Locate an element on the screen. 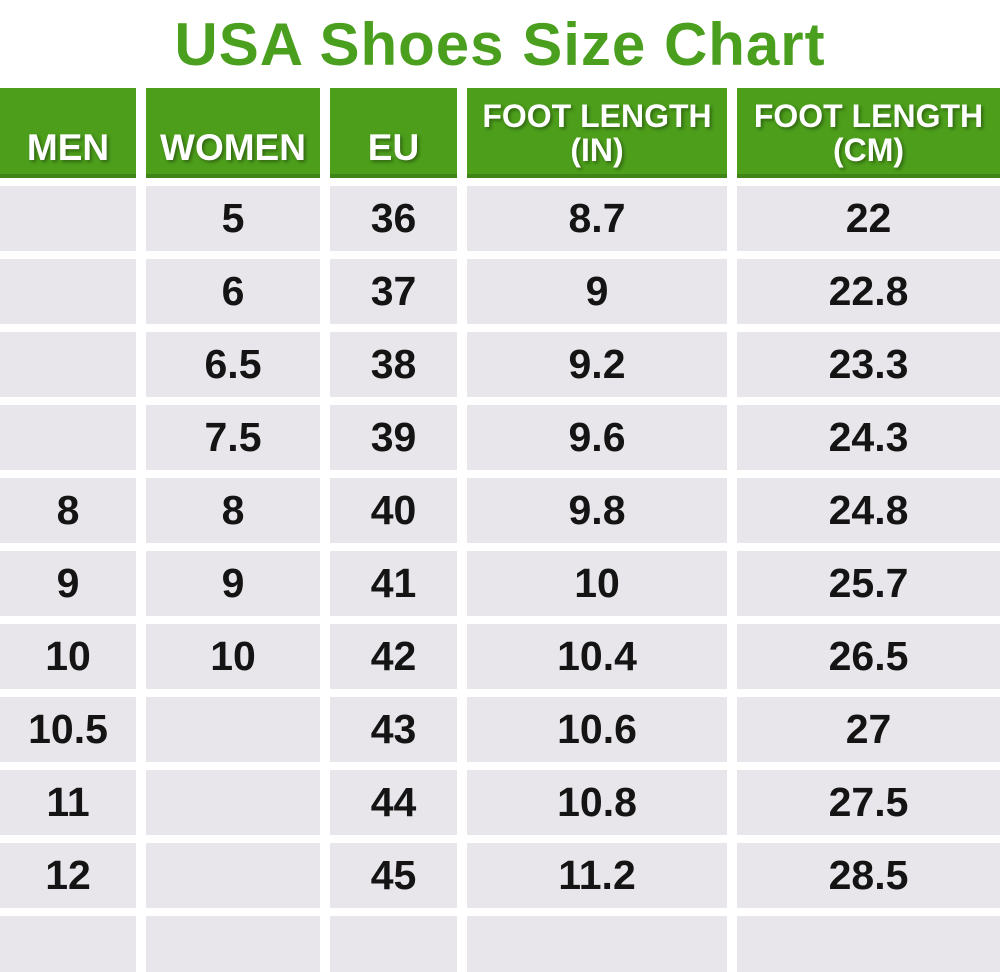 This screenshot has height=972, width=1000. table-row: 8 8 40 9.8 24.8 is located at coordinates (500, 510).